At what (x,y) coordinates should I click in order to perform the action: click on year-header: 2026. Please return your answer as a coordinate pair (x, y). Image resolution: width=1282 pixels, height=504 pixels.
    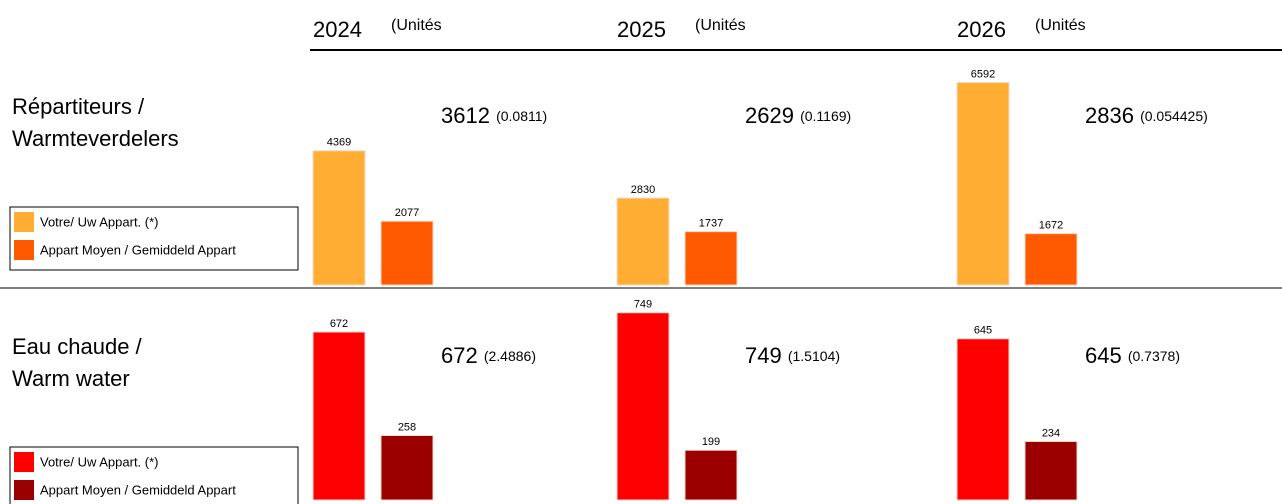
    Looking at the image, I should click on (981, 29).